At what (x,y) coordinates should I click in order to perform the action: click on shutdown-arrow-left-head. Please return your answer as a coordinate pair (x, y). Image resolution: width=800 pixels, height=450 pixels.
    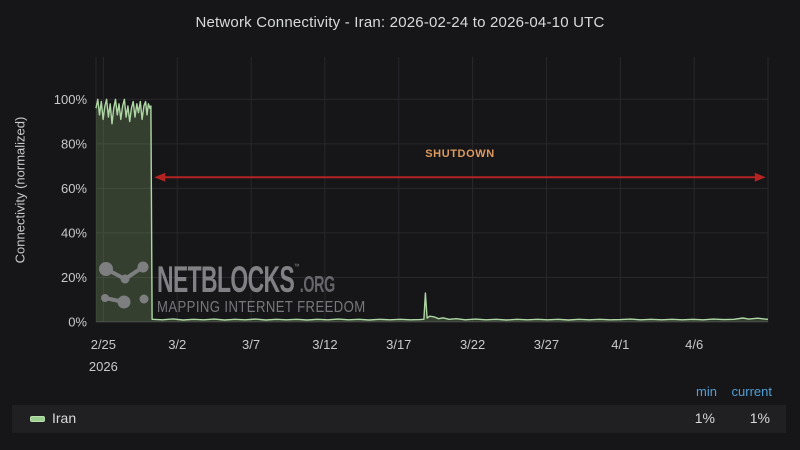
    Looking at the image, I should click on (160, 177).